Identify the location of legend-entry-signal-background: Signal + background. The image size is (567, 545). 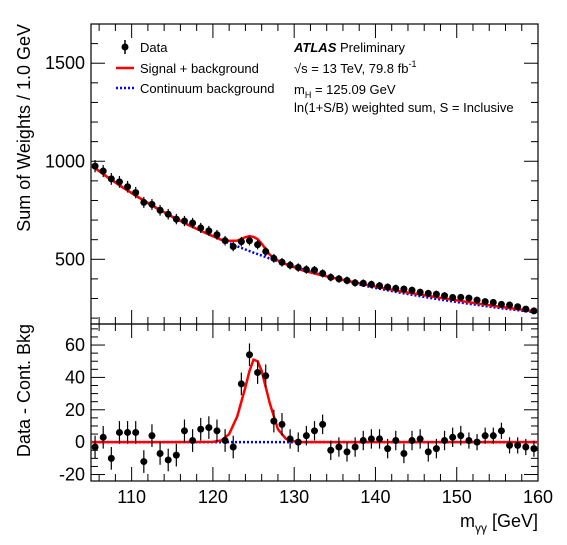
(187, 68).